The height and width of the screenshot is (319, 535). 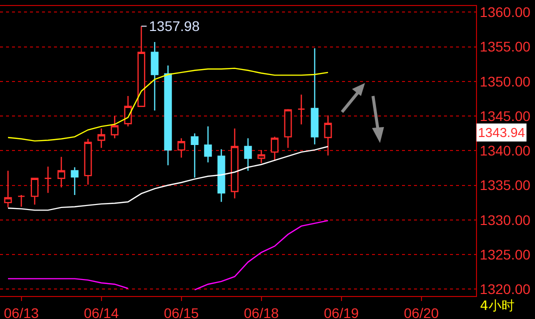 I want to click on y-tick-label: 1345.00, so click(x=505, y=116).